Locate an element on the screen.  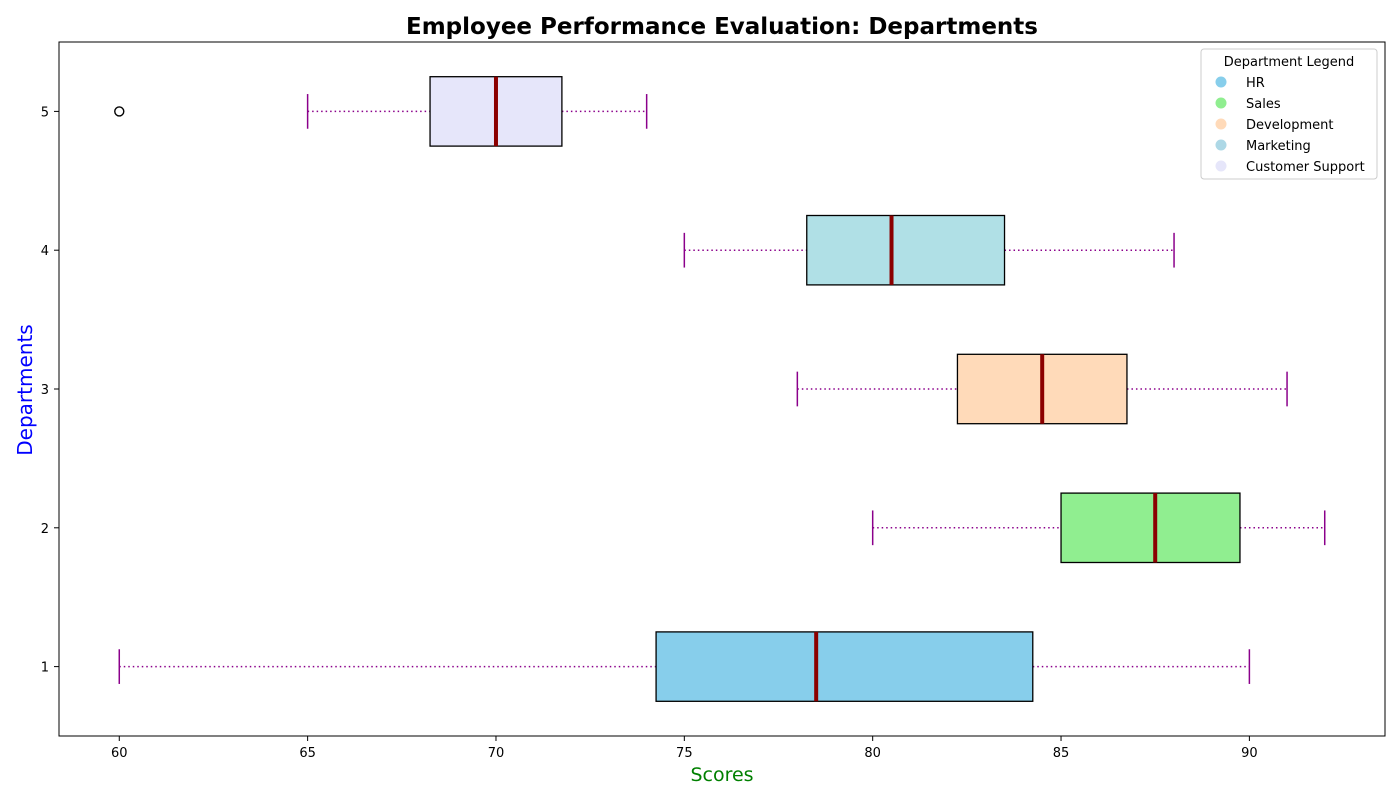
legend-entry-3: Marketing is located at coordinates (1263, 146).